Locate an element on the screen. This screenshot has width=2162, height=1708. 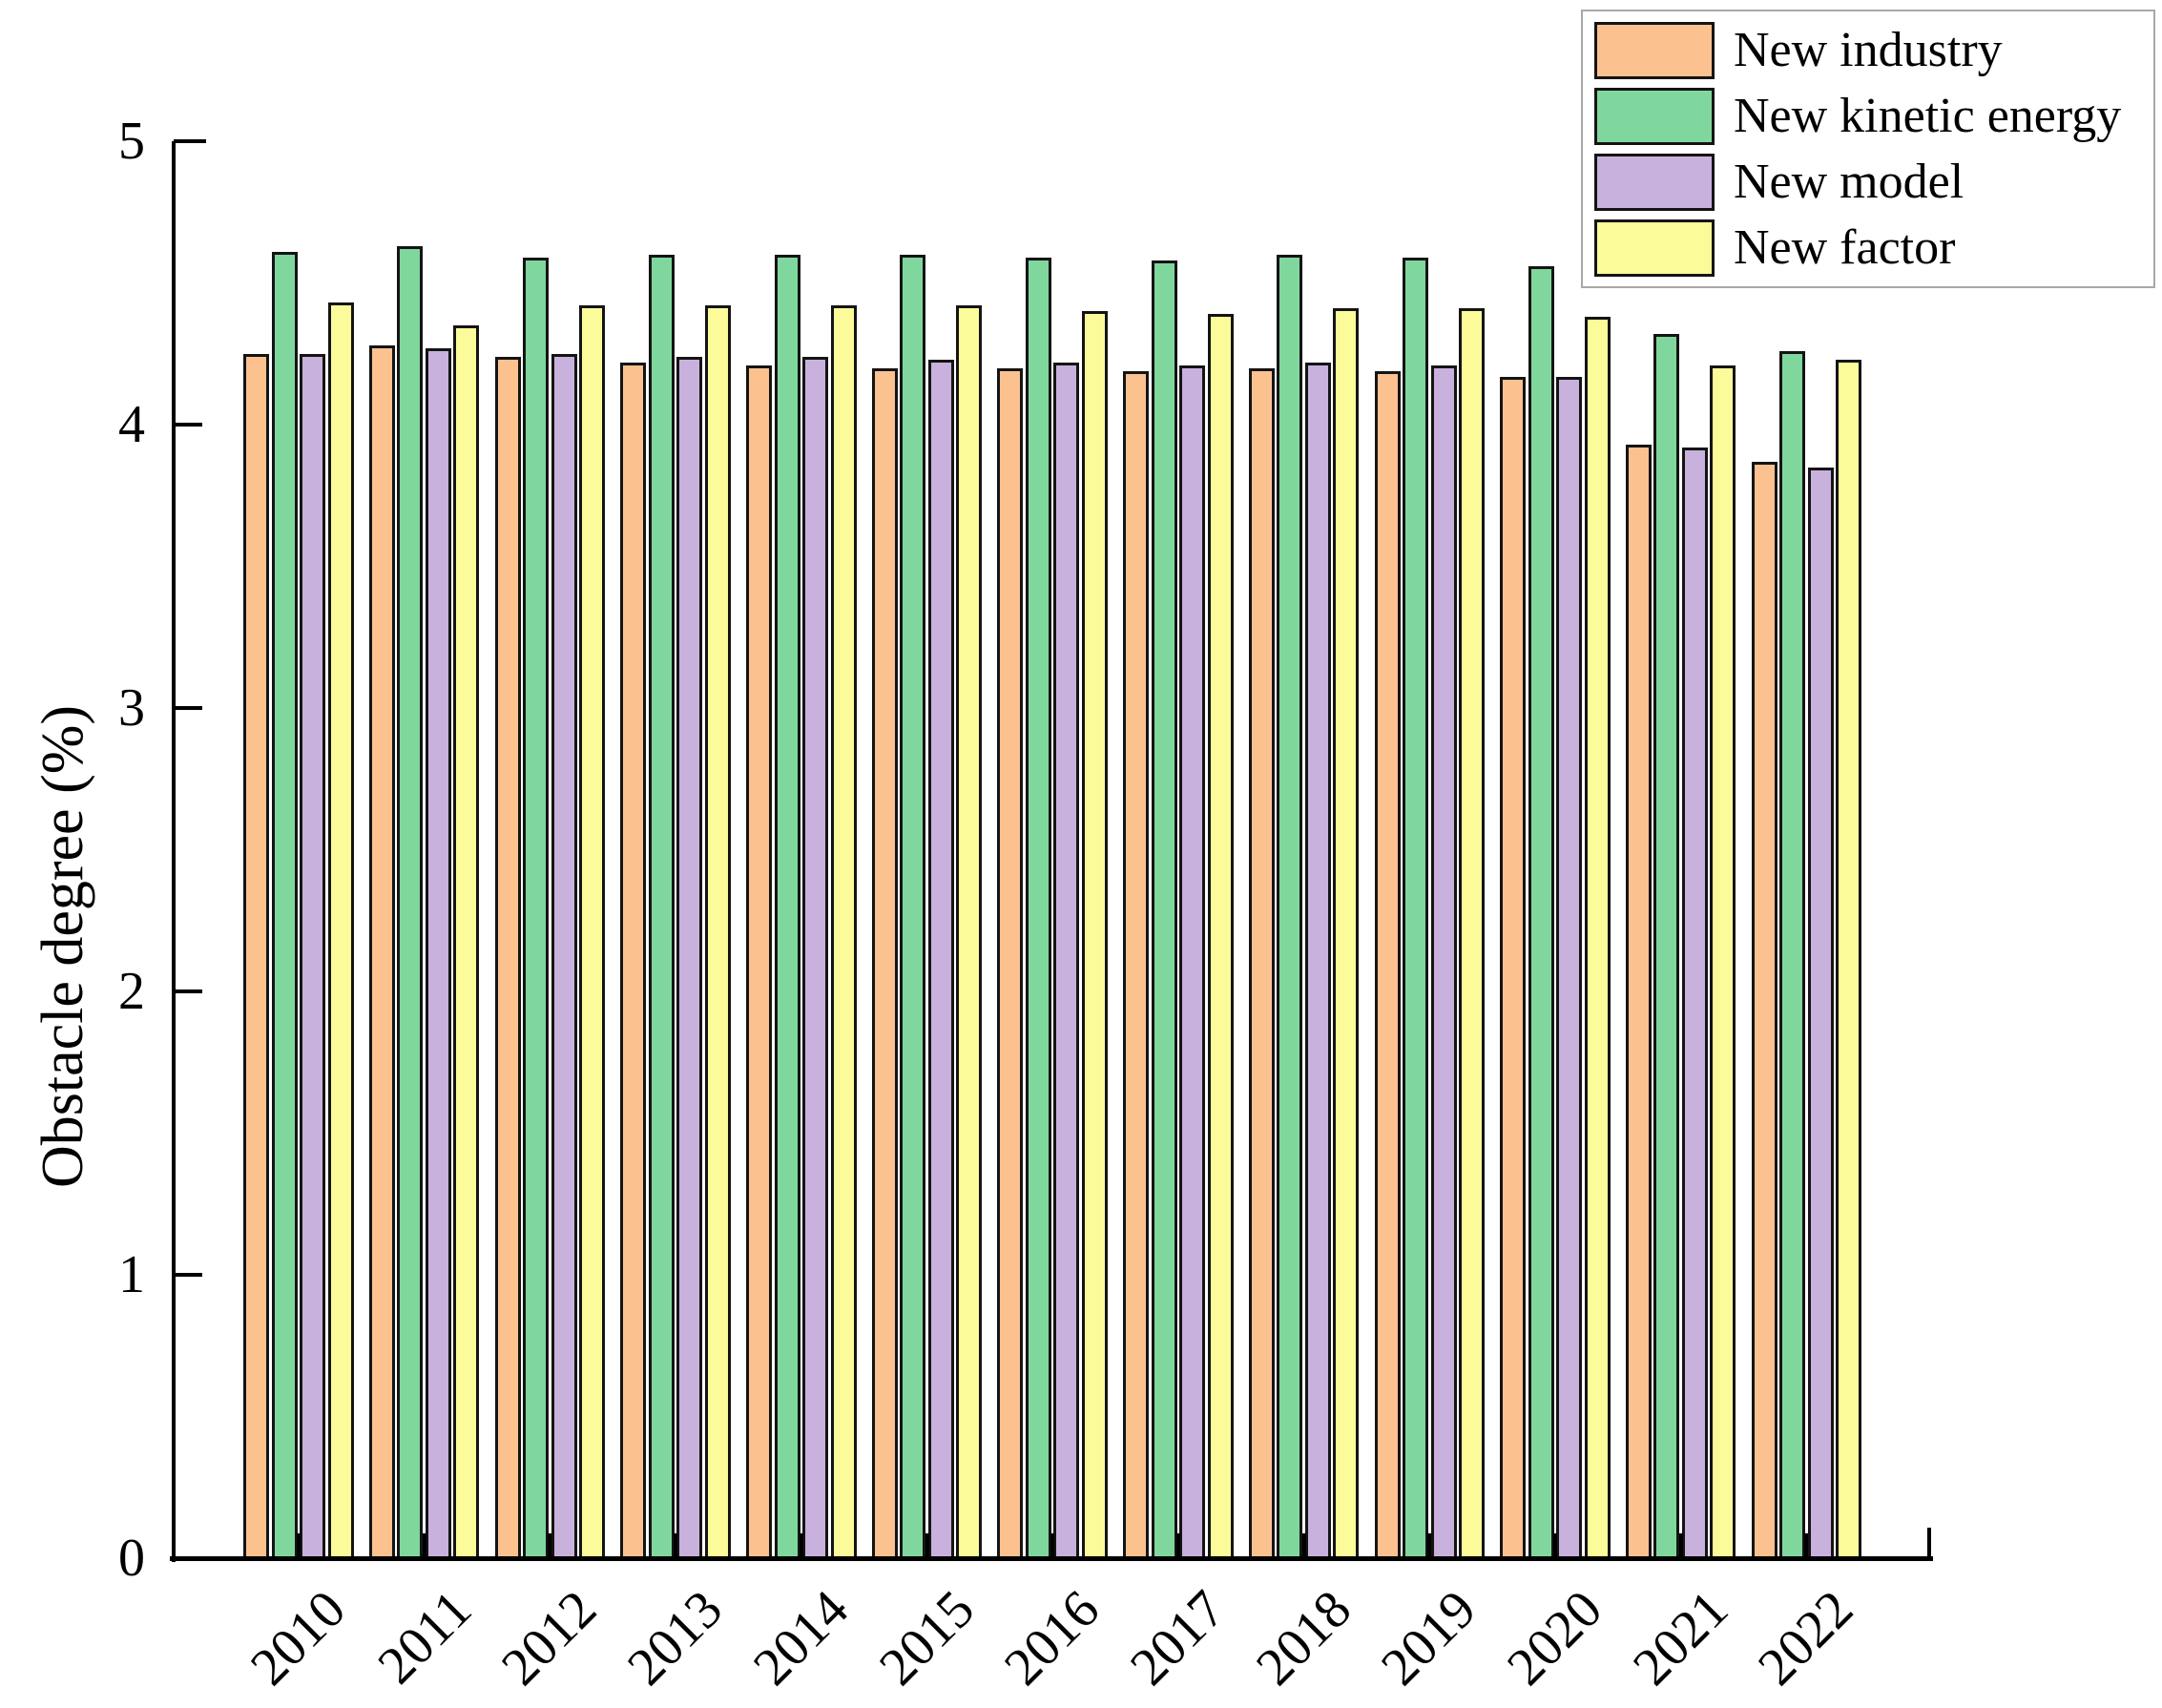
y-tick-label: 0 is located at coordinates (131, 1558).